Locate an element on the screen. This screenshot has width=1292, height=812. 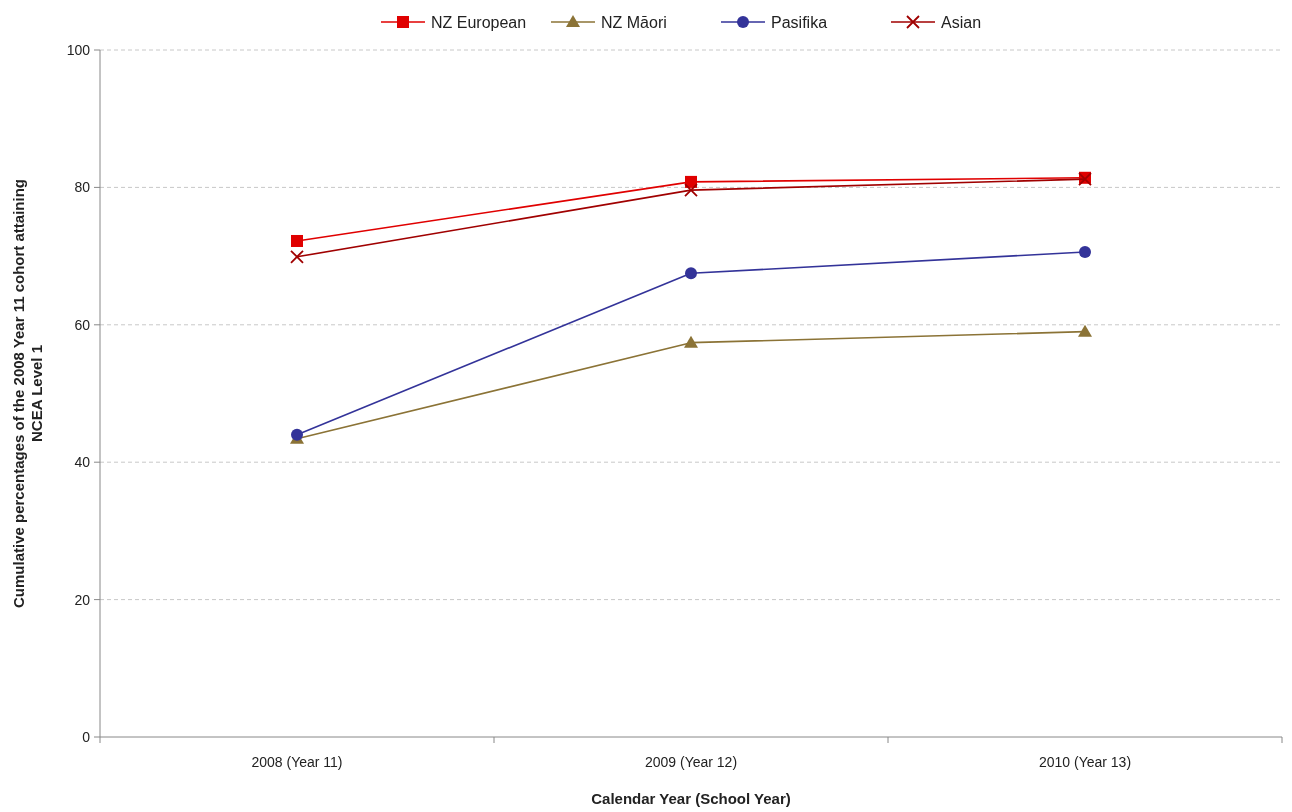
y-tick-label: 0 is located at coordinates (86, 736).